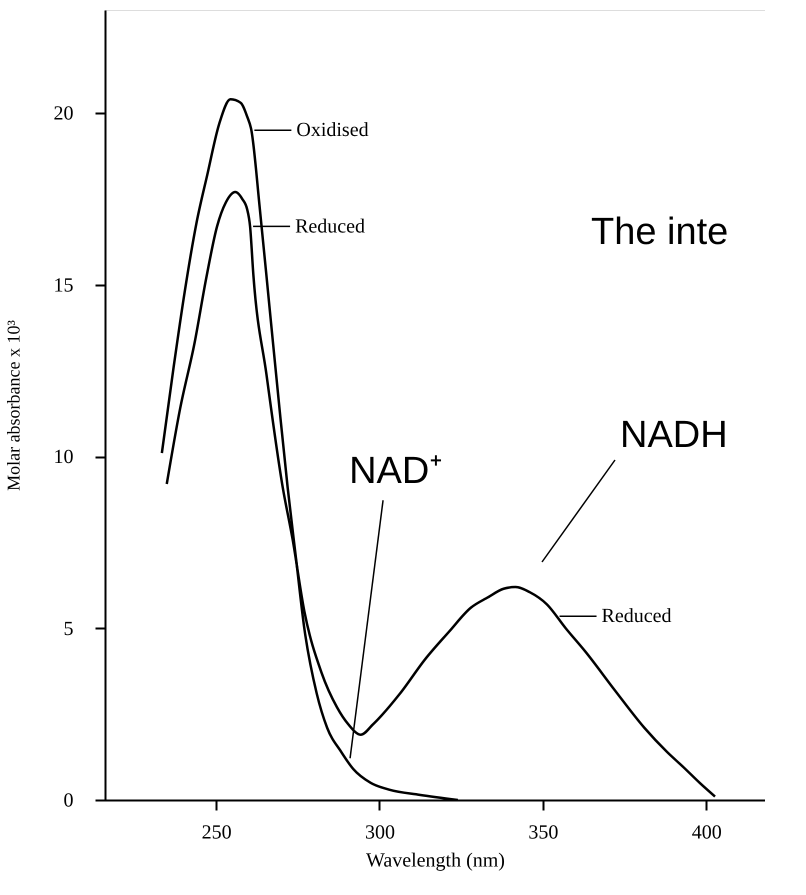 The height and width of the screenshot is (895, 806). What do you see at coordinates (707, 833) in the screenshot?
I see `x-tick-label: 400` at bounding box center [707, 833].